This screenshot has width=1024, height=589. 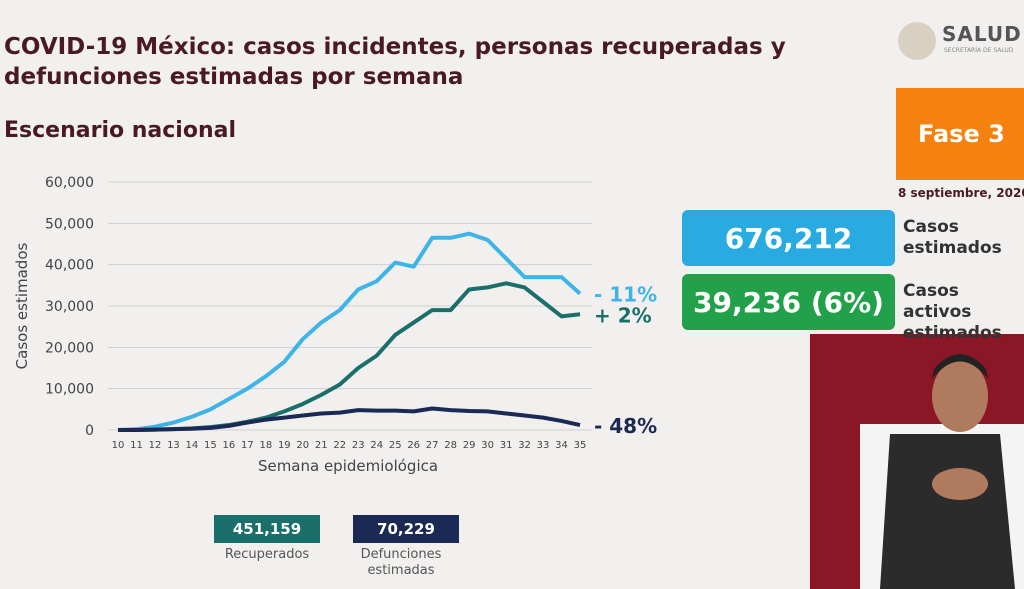 What do you see at coordinates (450, 445) in the screenshot?
I see `x-tick-label: 28` at bounding box center [450, 445].